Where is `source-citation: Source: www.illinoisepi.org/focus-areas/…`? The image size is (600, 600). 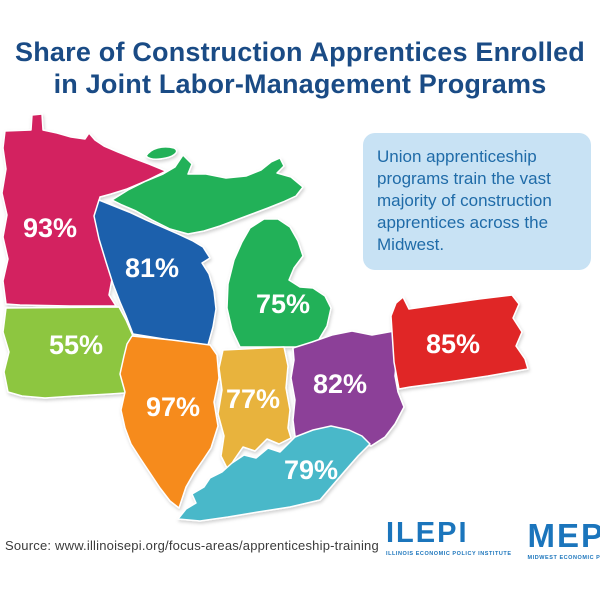
source-citation: Source: www.illinoisepi.org/focus-areas/… is located at coordinates (192, 545).